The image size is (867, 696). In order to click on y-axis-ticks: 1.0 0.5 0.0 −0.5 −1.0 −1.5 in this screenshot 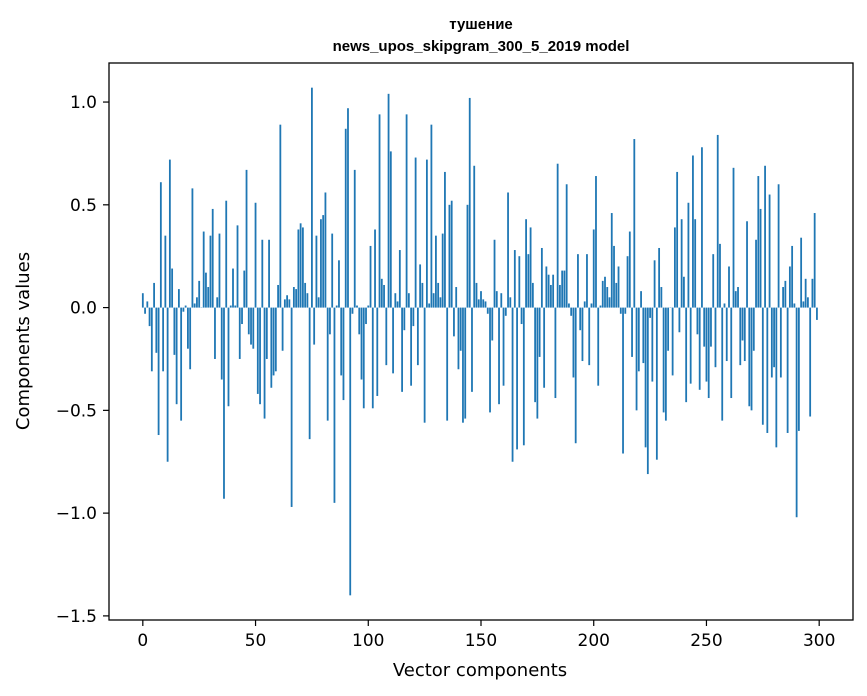, I will do `click(82, 360)`.